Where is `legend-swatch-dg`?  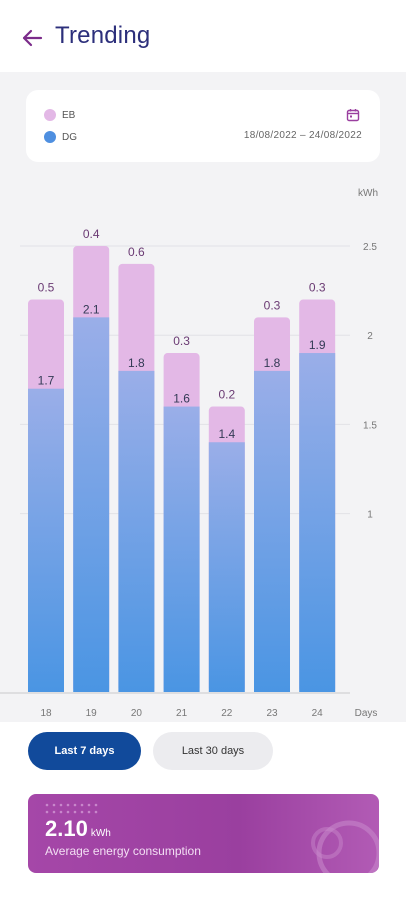 legend-swatch-dg is located at coordinates (50, 137).